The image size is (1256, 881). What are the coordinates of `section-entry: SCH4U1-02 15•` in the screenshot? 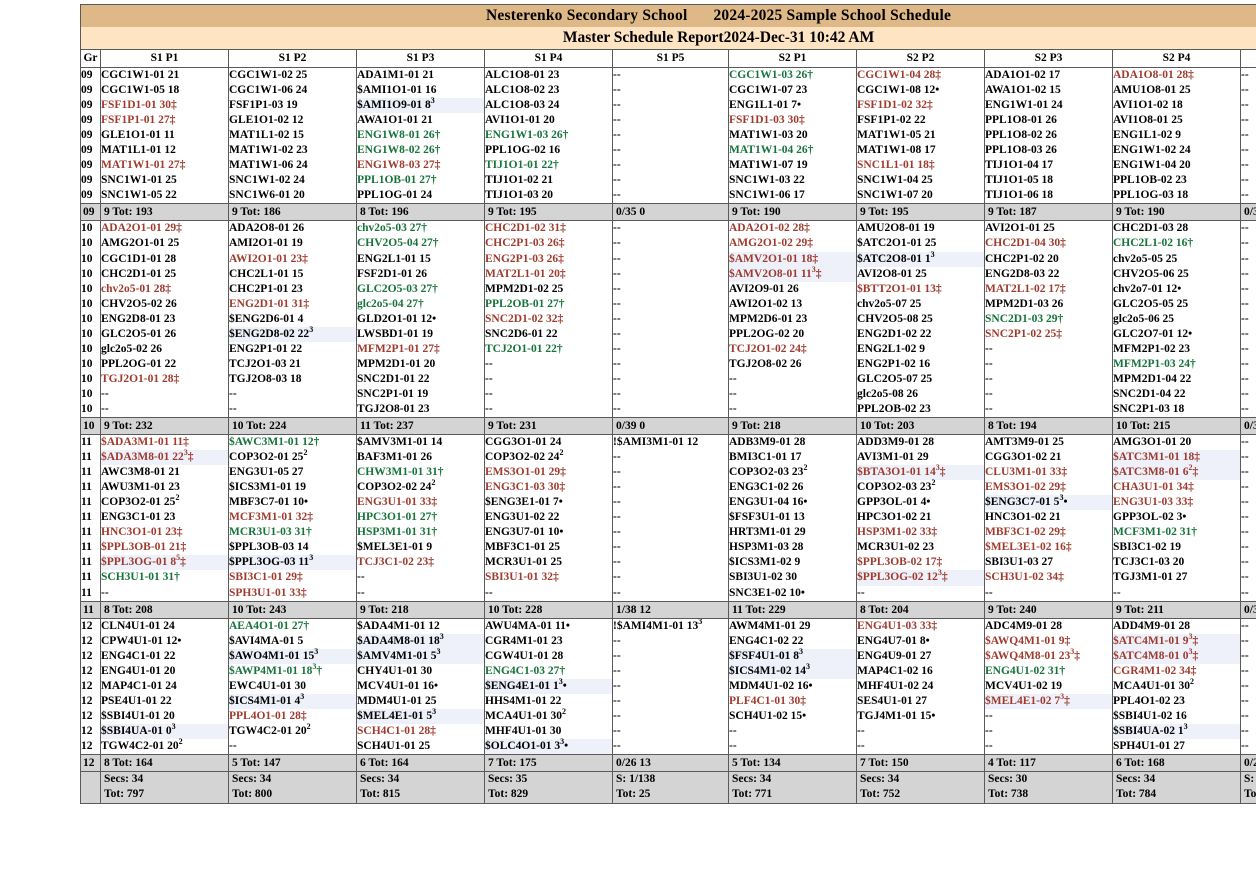 It's located at (793, 716).